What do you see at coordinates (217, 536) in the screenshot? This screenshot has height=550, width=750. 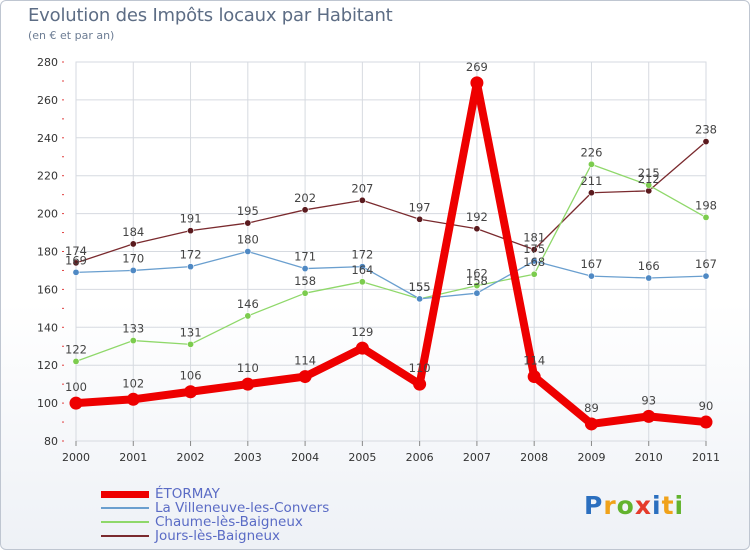 I see `legend-label: Jours-lès-Baigneux` at bounding box center [217, 536].